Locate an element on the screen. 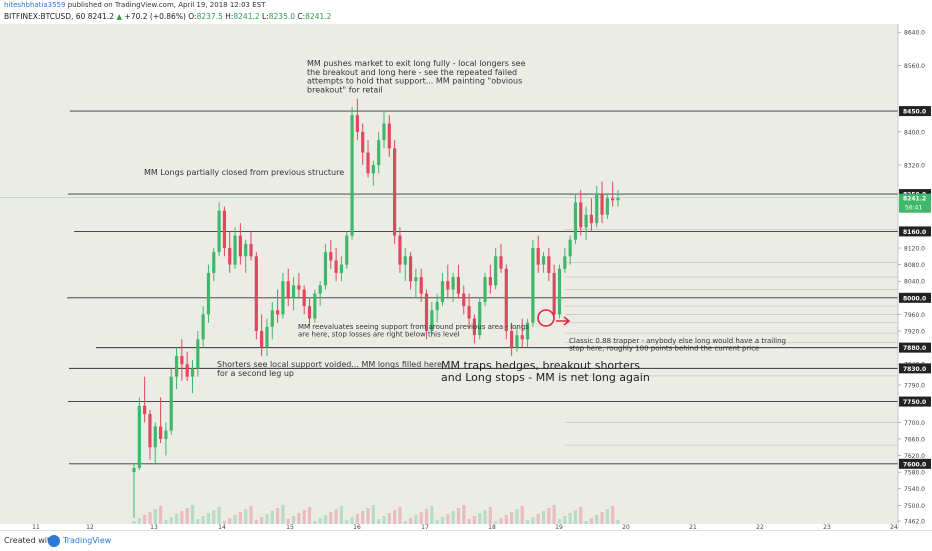  x-tick-label: 18 is located at coordinates (492, 527).